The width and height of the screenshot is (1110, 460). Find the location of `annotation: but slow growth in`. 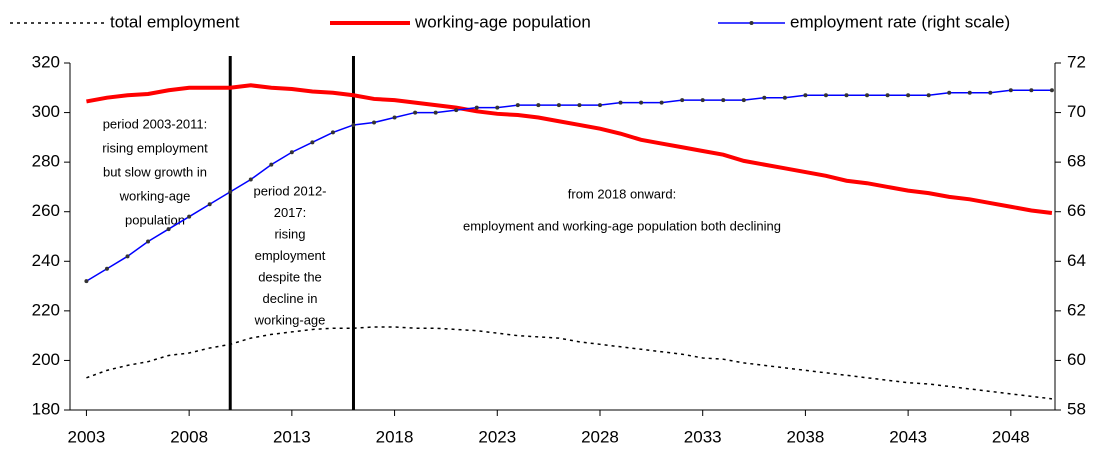

annotation: but slow growth in is located at coordinates (155, 171).